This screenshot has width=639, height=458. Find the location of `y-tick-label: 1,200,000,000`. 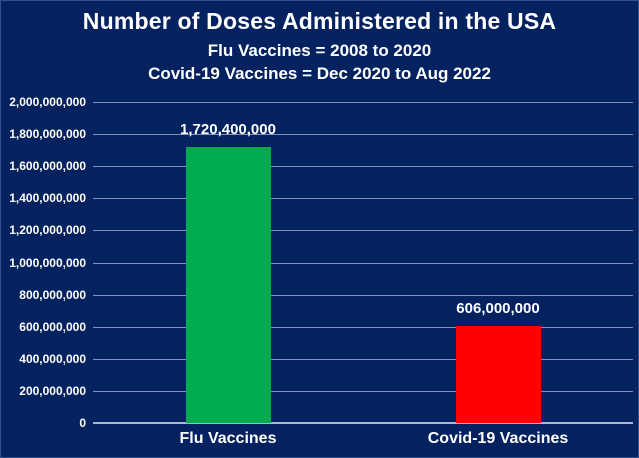

y-tick-label: 1,200,000,000 is located at coordinates (47, 230).